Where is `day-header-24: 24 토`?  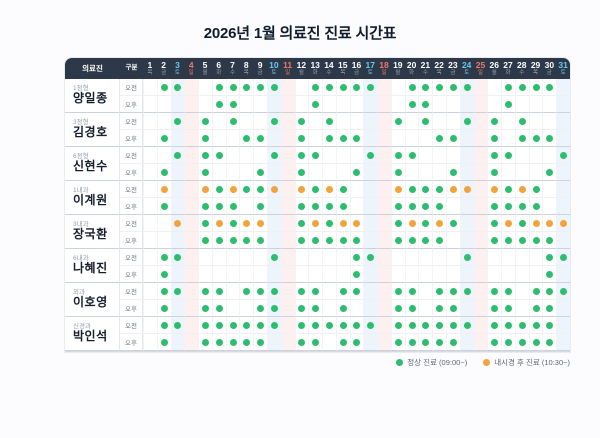
day-header-24: 24 토 is located at coordinates (466, 68).